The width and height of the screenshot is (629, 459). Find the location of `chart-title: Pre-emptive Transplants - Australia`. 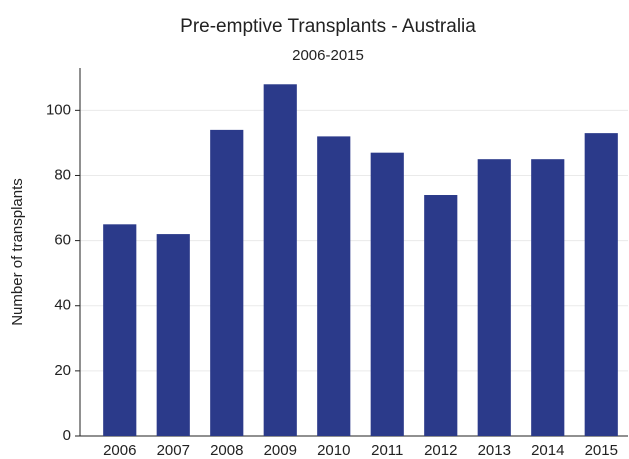

chart-title: Pre-emptive Transplants - Australia is located at coordinates (328, 26).